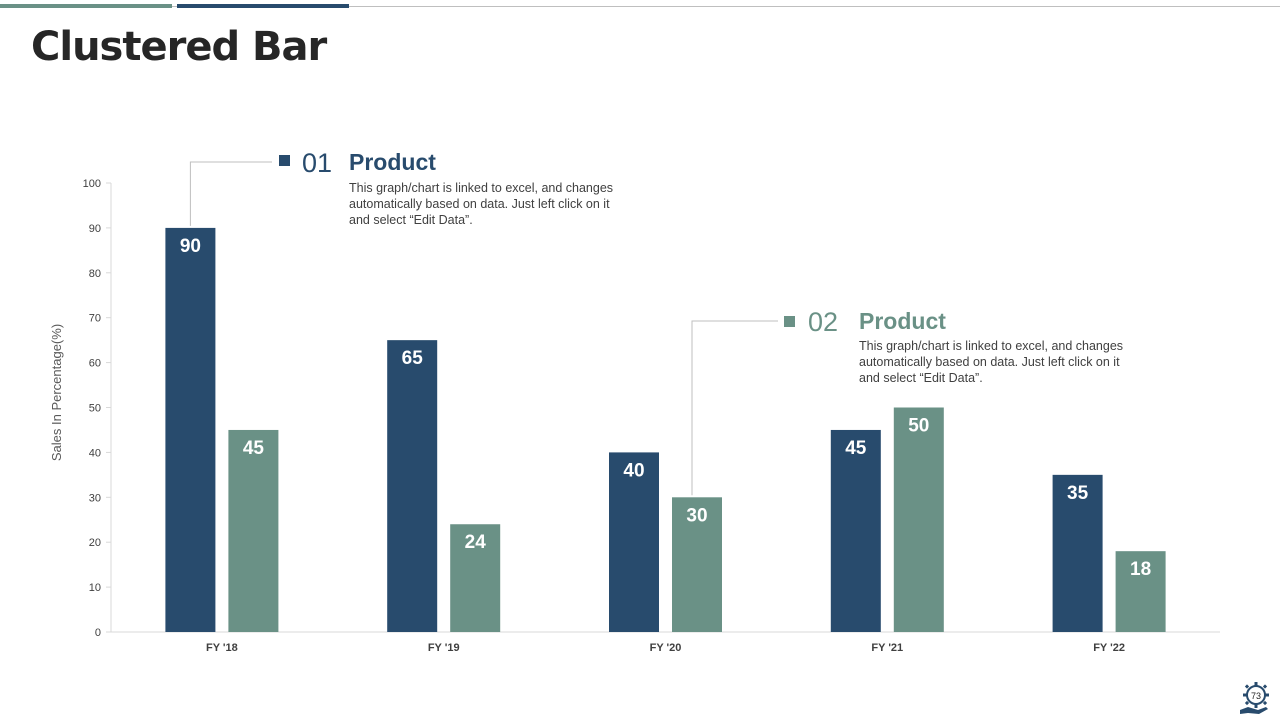 Image resolution: width=1280 pixels, height=720 pixels. Describe the element at coordinates (696, 515) in the screenshot. I see `bar-data-label: 30` at that location.